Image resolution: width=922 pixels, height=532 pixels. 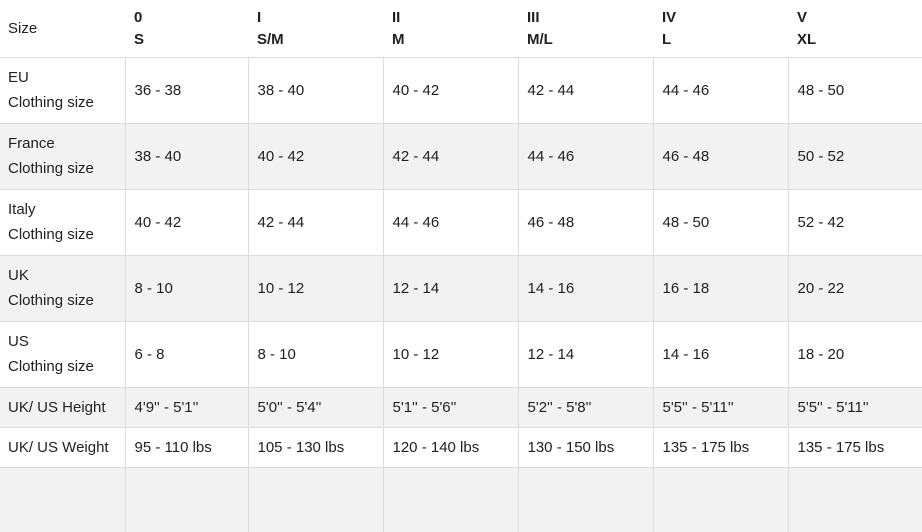 What do you see at coordinates (186, 353) in the screenshot?
I see `table-cell: 6 - 8` at bounding box center [186, 353].